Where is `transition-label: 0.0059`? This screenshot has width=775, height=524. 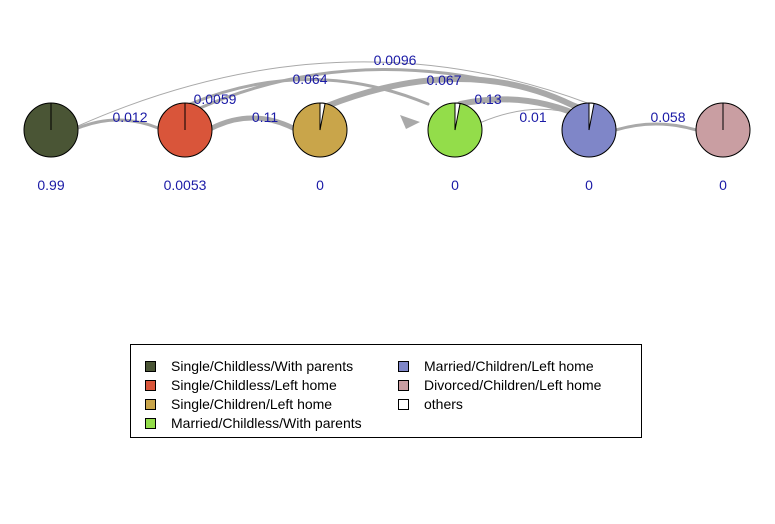 transition-label: 0.0059 is located at coordinates (215, 99).